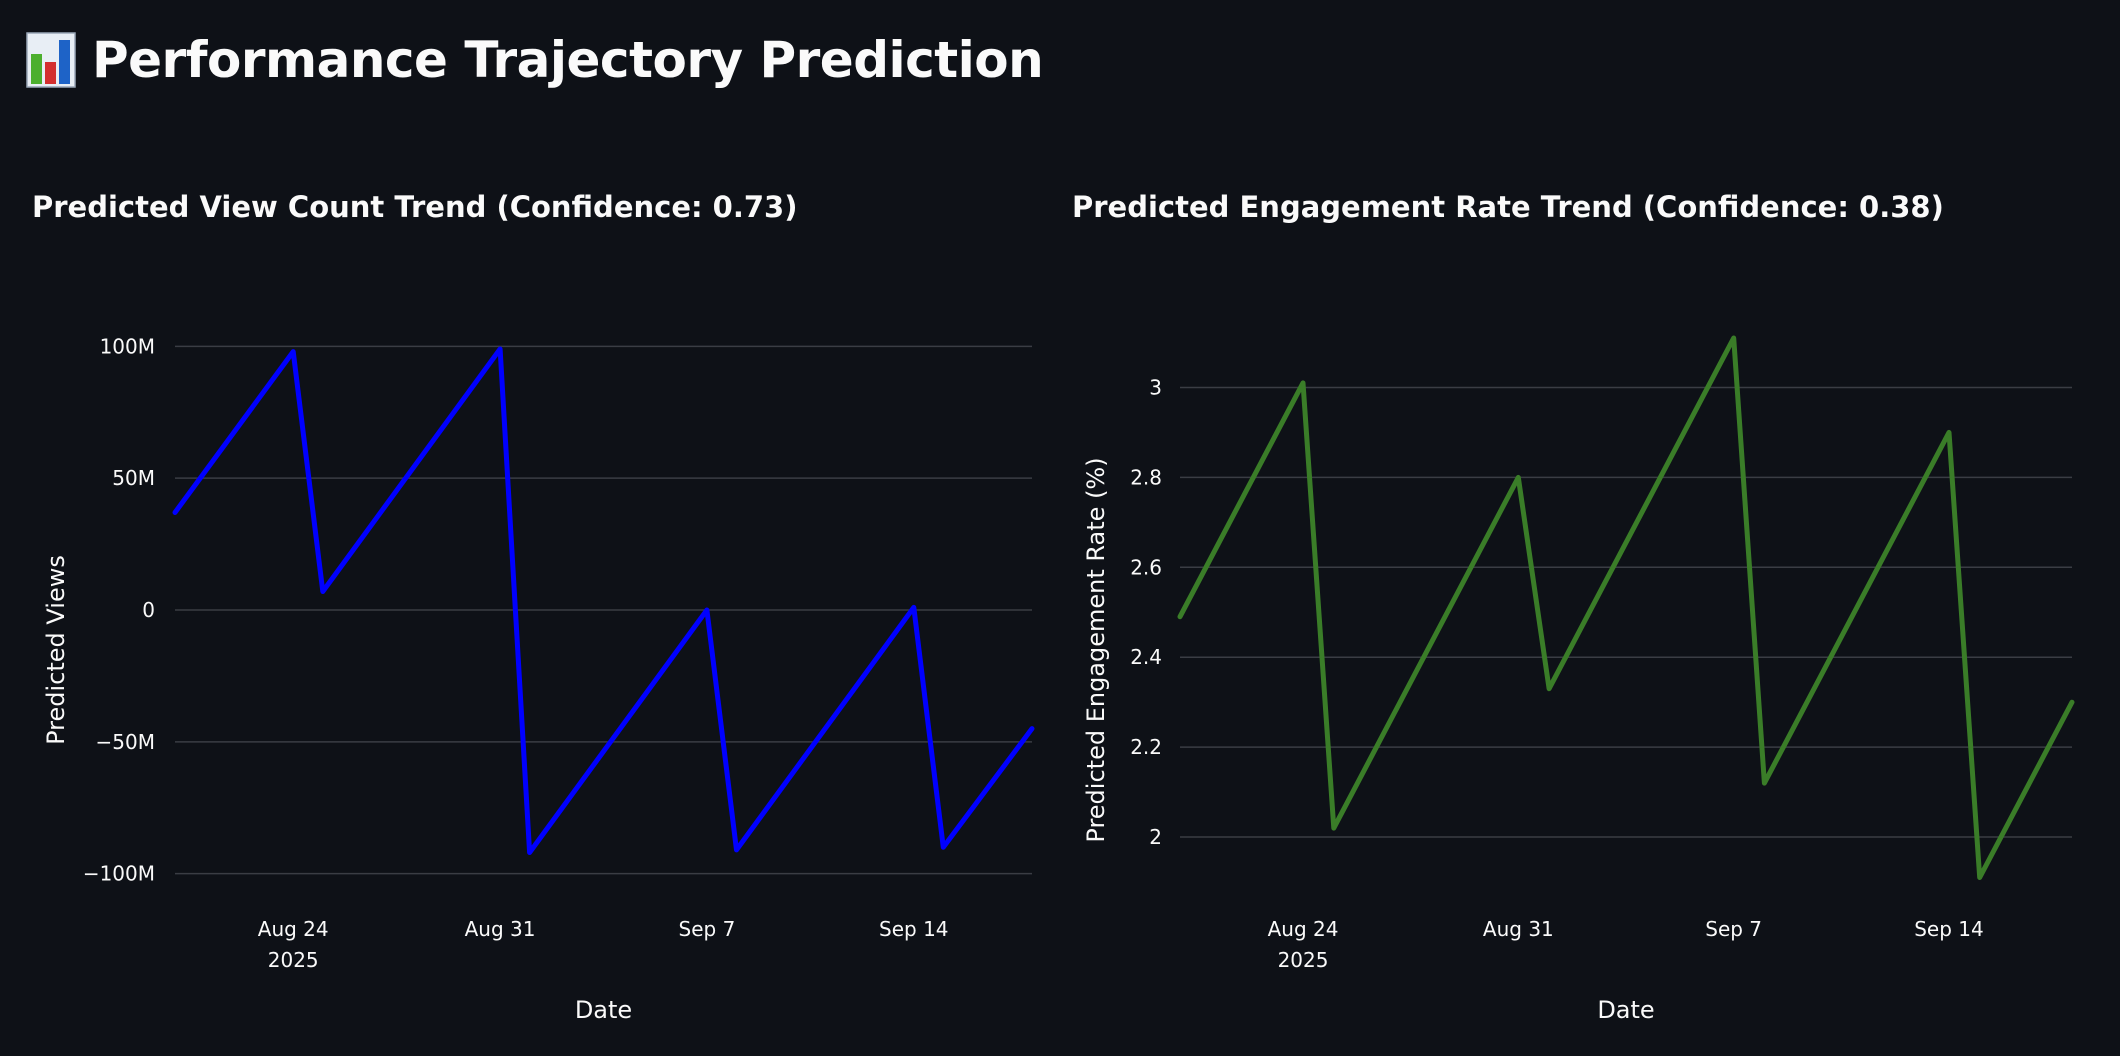  I want to click on views-y-tick-label: −50M, so click(125, 742).